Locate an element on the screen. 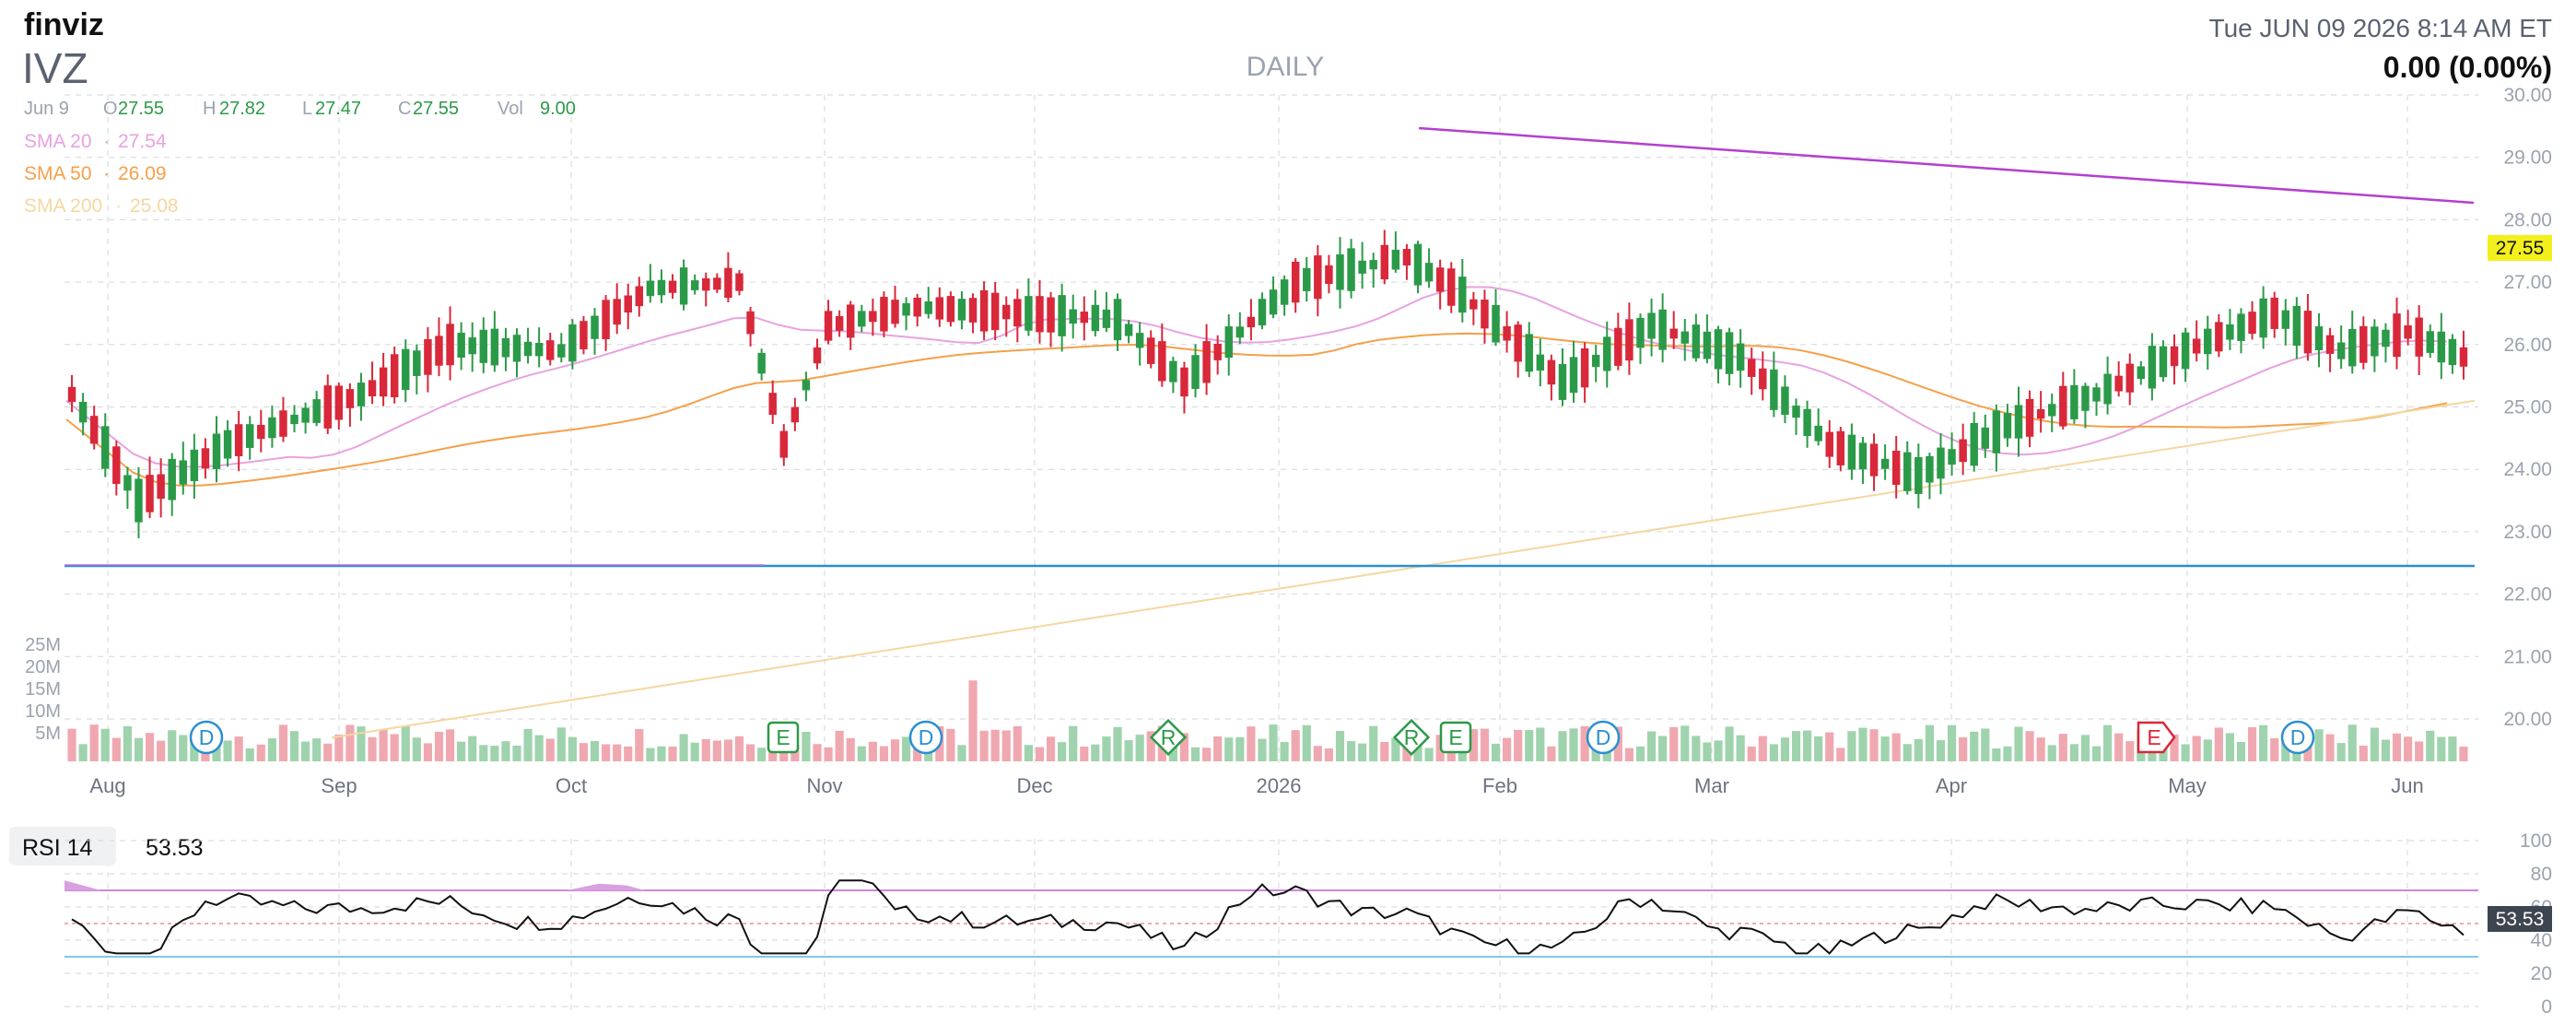 The image size is (2576, 1036). sma20-value: 27.54 is located at coordinates (142, 141).